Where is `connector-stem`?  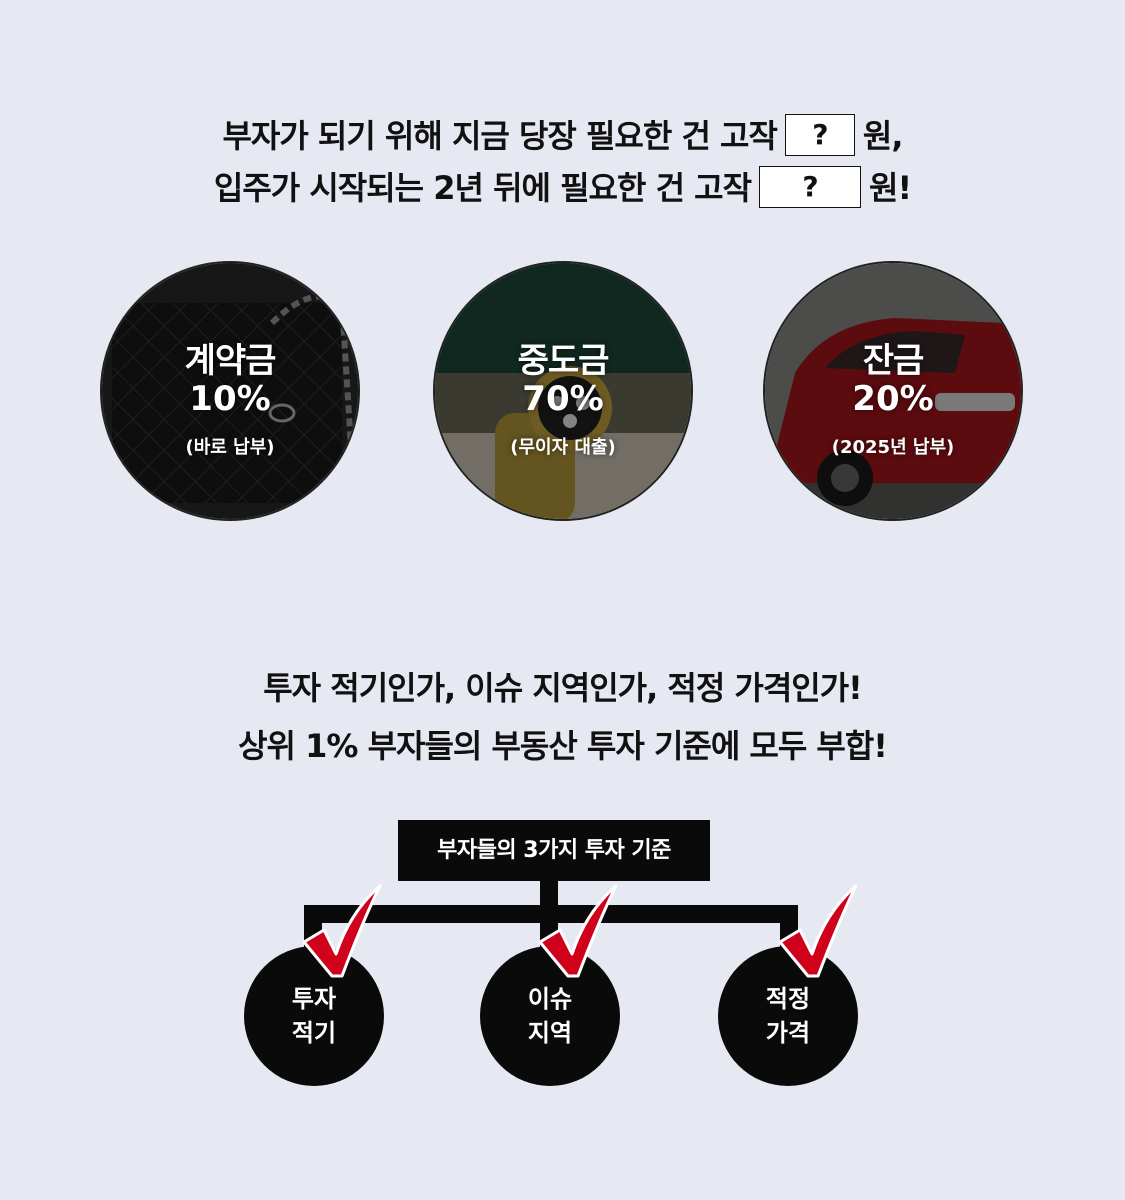 connector-stem is located at coordinates (549, 896).